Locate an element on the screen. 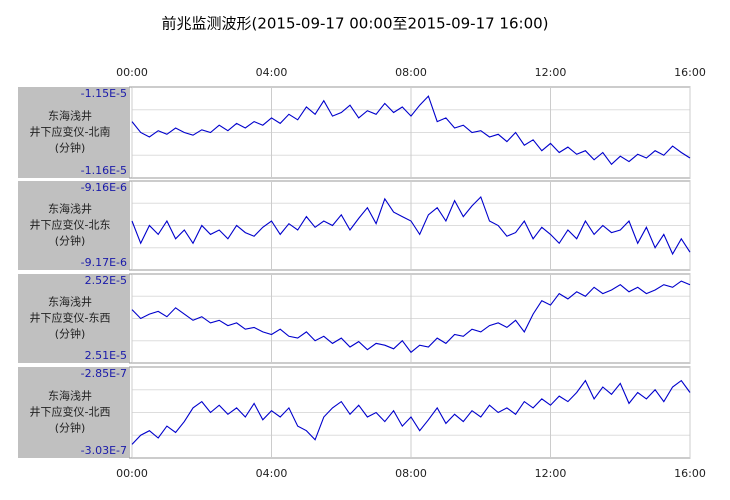  y-tick-label: 2.52E-5 is located at coordinates (106, 280).